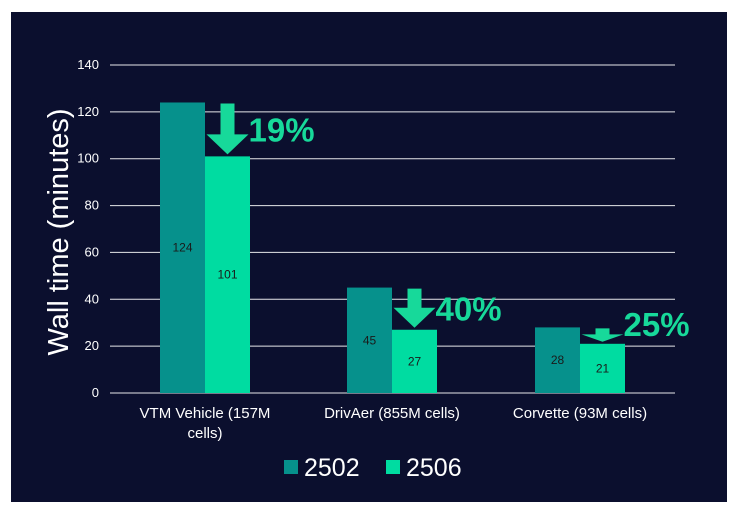 The width and height of the screenshot is (739, 516). I want to click on data-label-2506-2: 21, so click(603, 368).